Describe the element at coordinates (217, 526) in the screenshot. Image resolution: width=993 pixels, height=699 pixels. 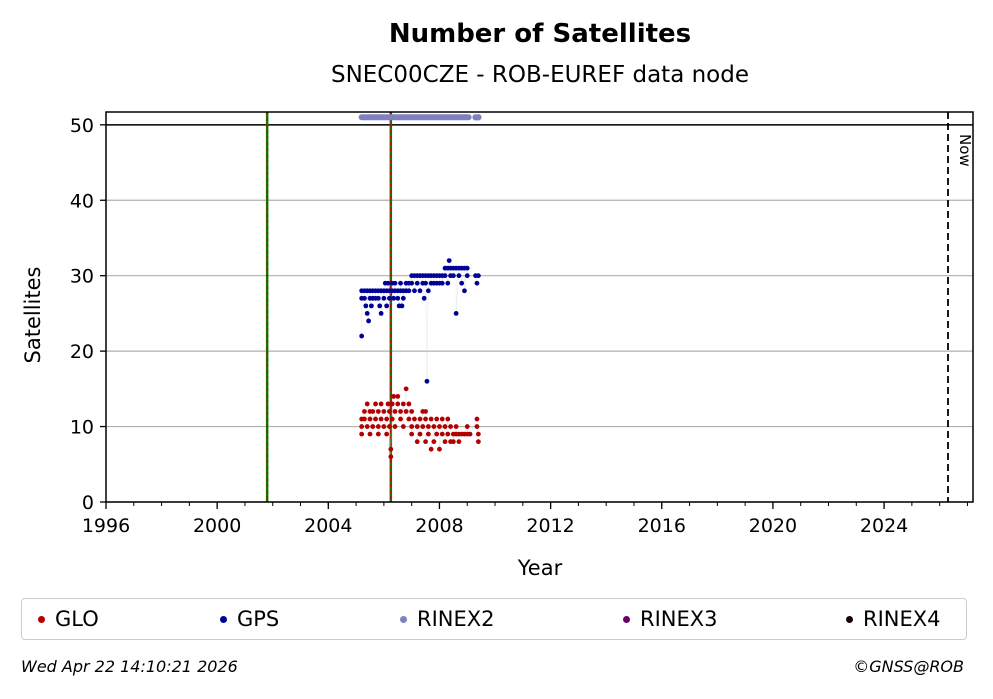
I see `x-tick-label: 2000` at that location.